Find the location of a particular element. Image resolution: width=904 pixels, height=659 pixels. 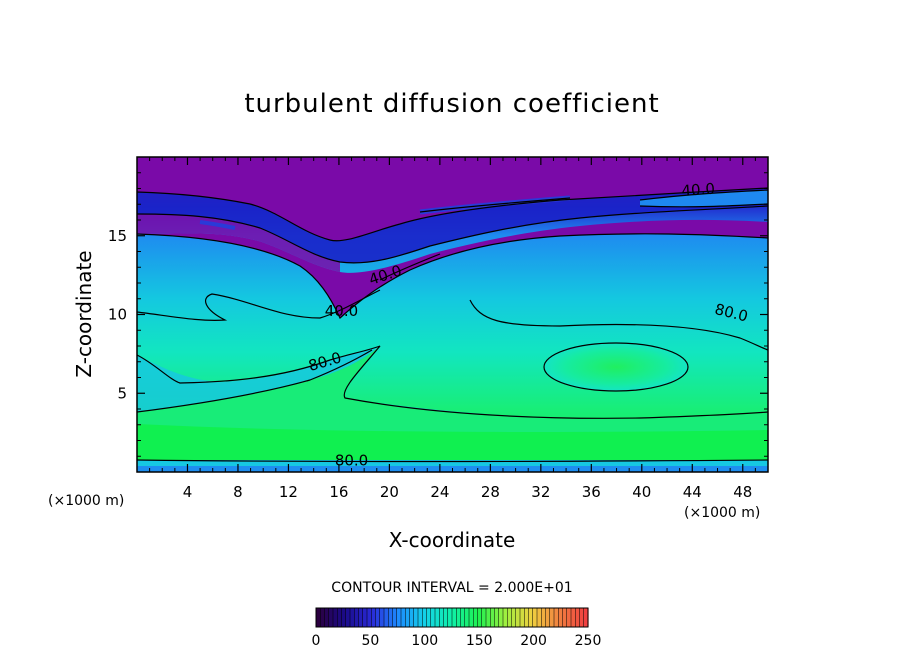

x-tick-label: 16 is located at coordinates (338, 492).